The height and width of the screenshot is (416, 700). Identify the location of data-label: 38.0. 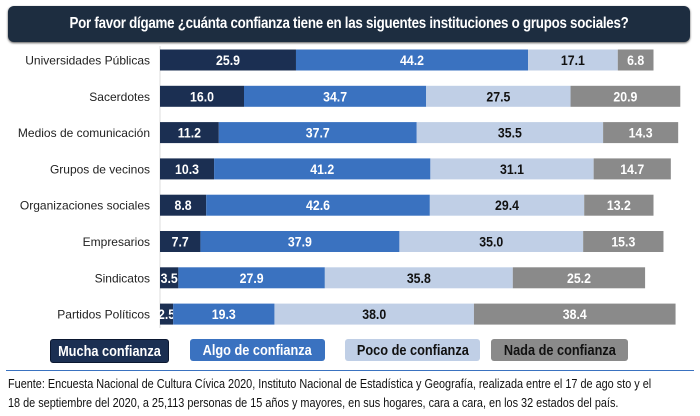
(374, 314).